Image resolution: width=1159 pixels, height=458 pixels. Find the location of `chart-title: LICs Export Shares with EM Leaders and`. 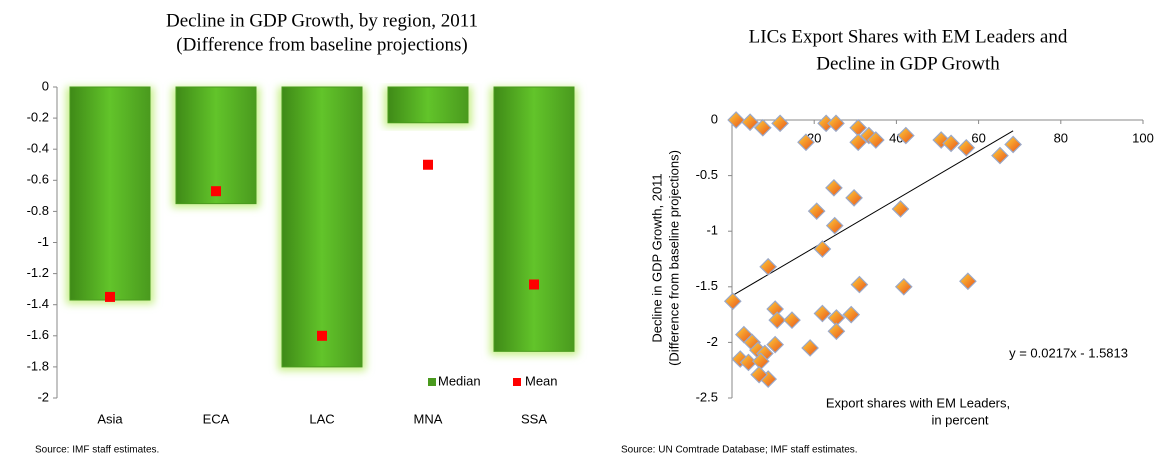

chart-title: LICs Export Shares with EM Leaders and is located at coordinates (908, 36).